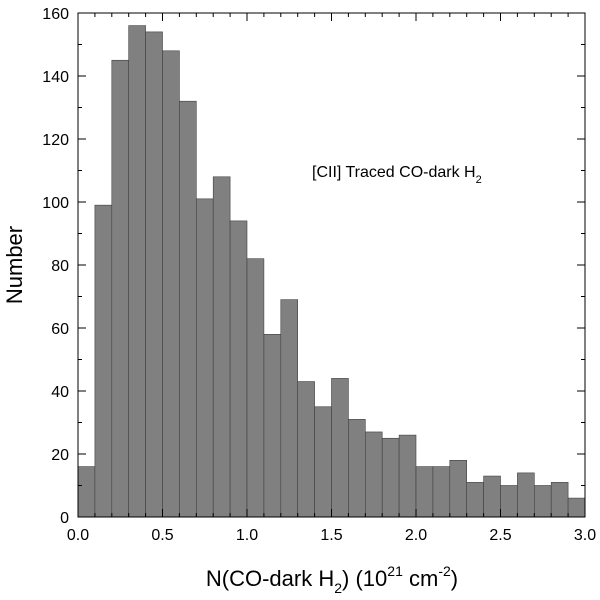 This screenshot has width=600, height=600. What do you see at coordinates (585, 535) in the screenshot?
I see `x-tick-label: 3.0` at bounding box center [585, 535].